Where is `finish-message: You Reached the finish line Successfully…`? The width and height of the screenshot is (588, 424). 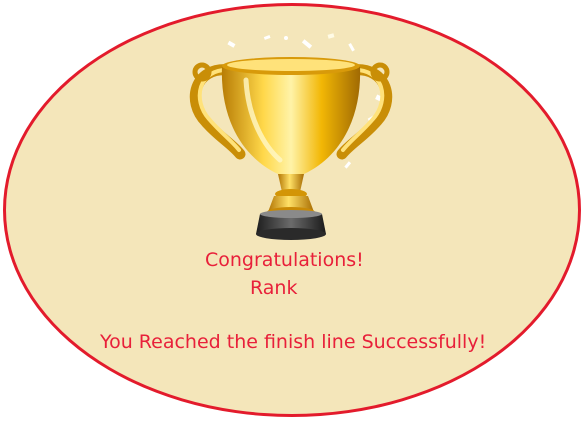 finish-message: You Reached the finish line Successfully… is located at coordinates (293, 342).